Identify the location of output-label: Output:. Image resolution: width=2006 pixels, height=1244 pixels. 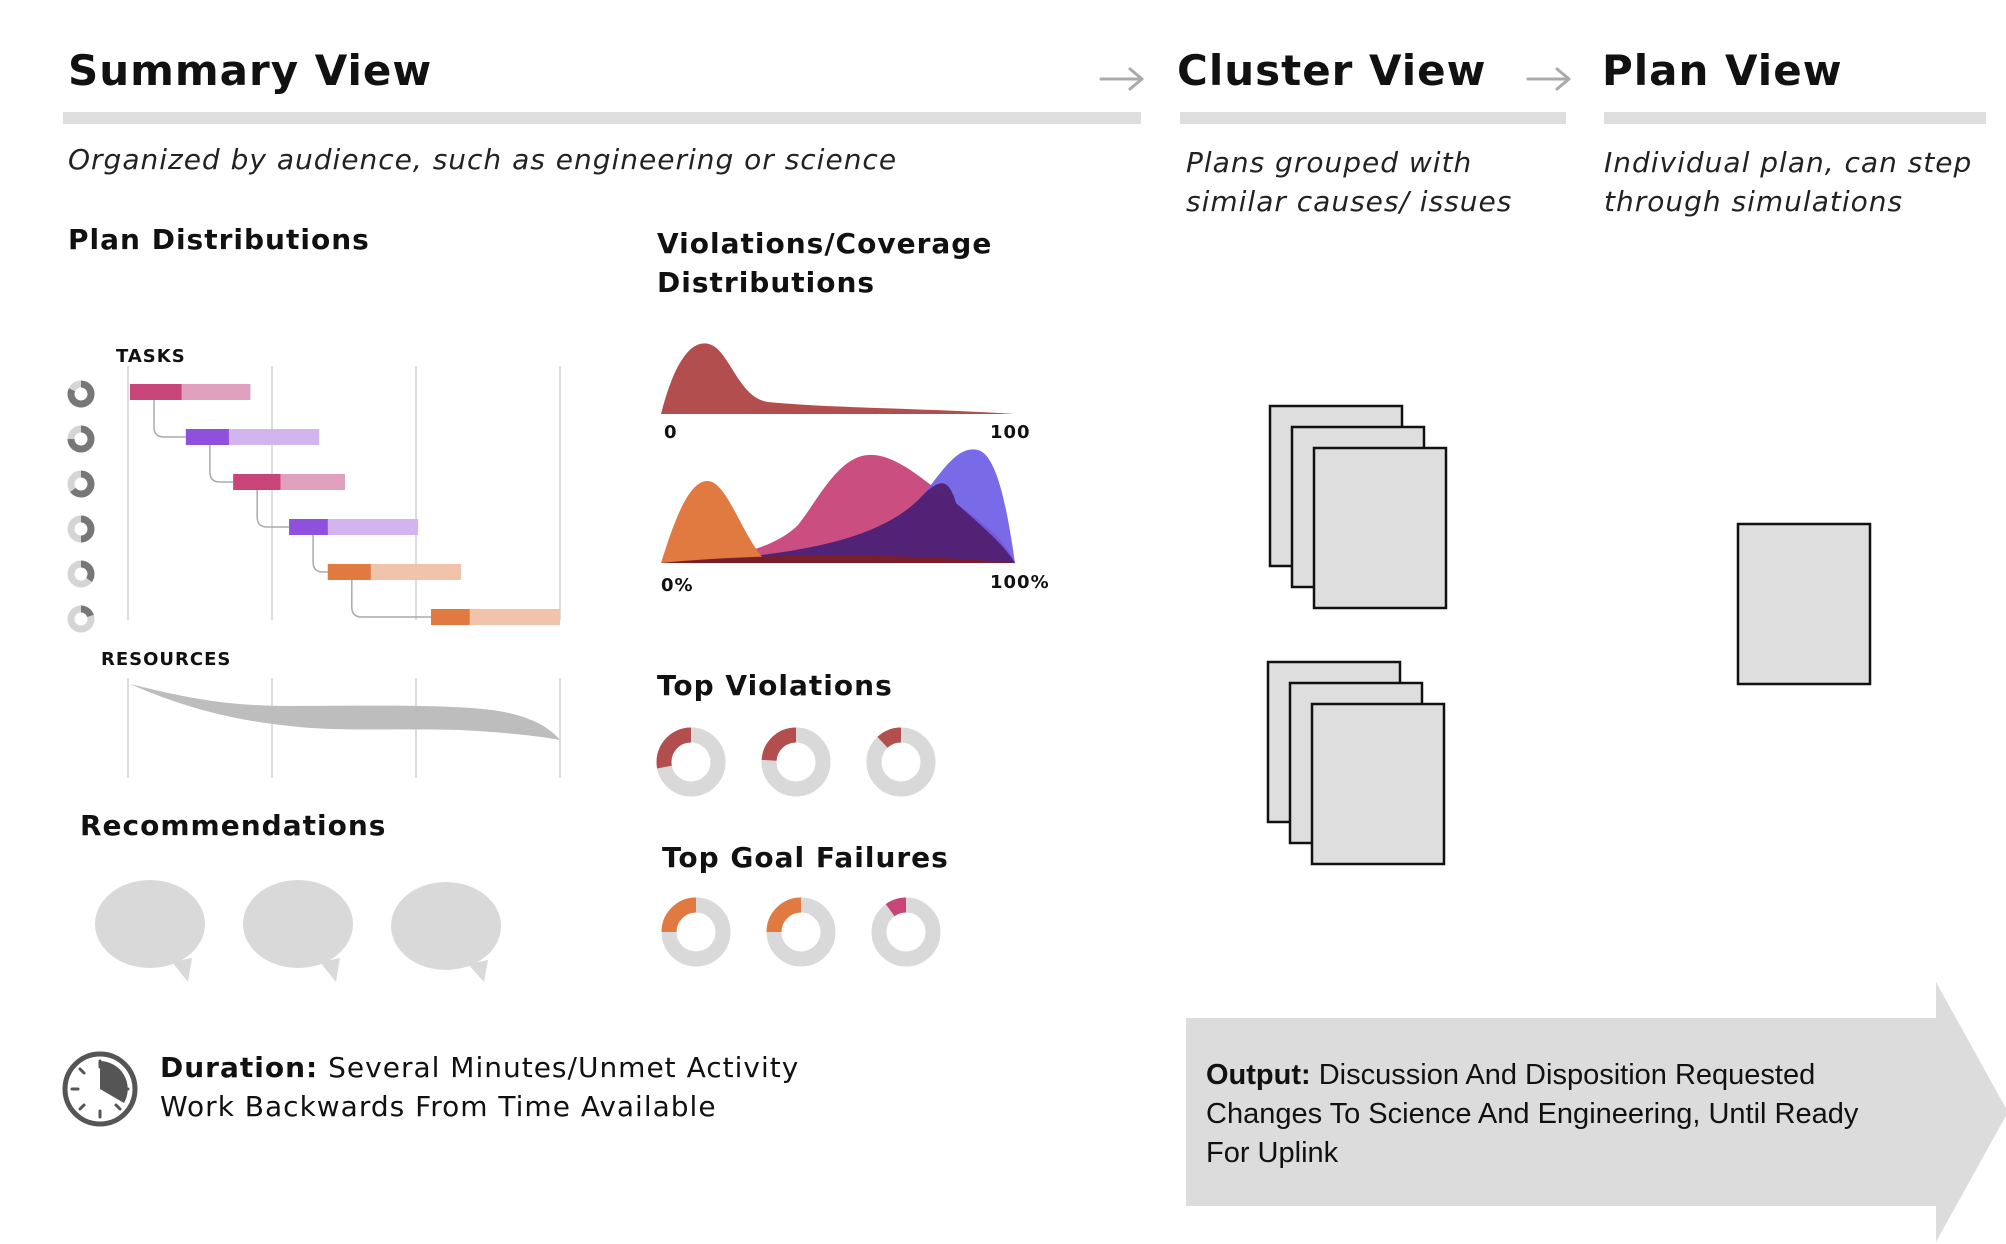
(1258, 1075).